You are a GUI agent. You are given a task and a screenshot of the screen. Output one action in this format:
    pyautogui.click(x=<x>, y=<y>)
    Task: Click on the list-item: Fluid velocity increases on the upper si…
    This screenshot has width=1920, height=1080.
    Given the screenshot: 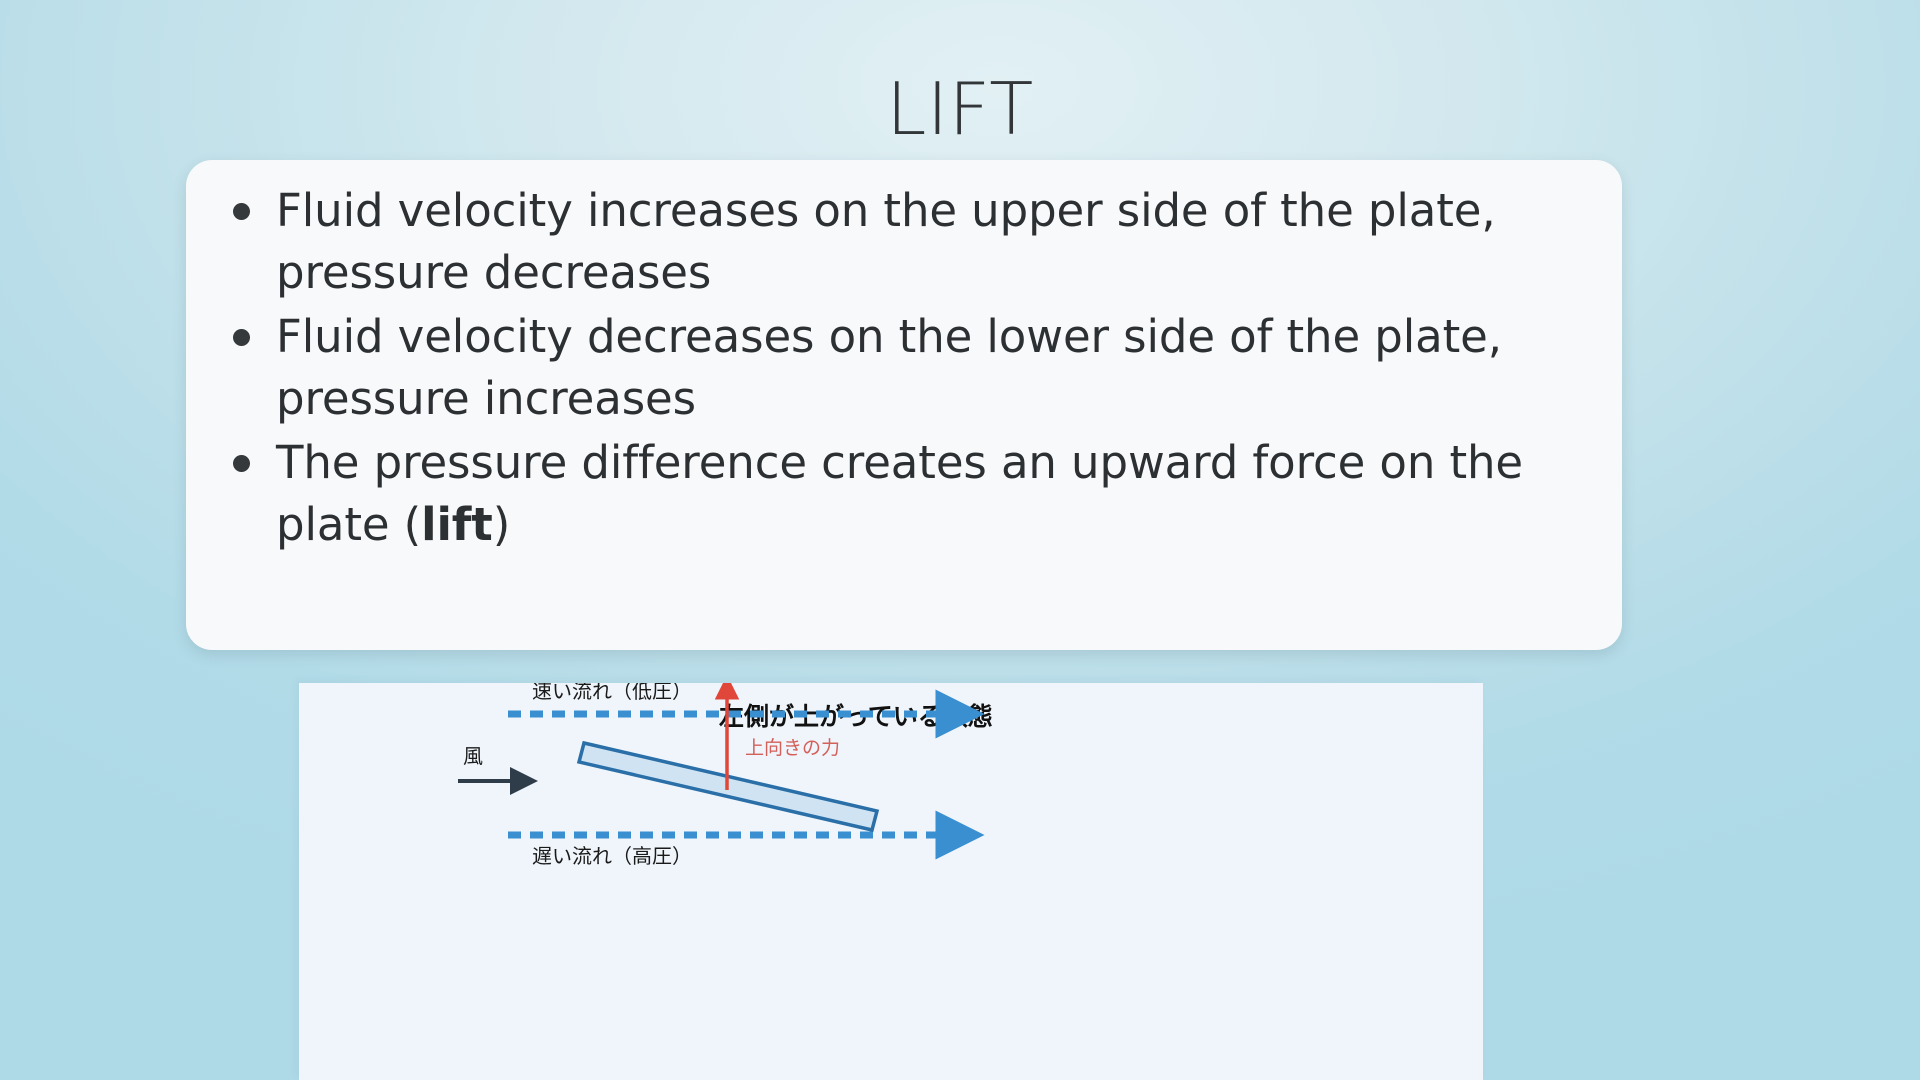 What is the action you would take?
    pyautogui.click(x=898, y=242)
    